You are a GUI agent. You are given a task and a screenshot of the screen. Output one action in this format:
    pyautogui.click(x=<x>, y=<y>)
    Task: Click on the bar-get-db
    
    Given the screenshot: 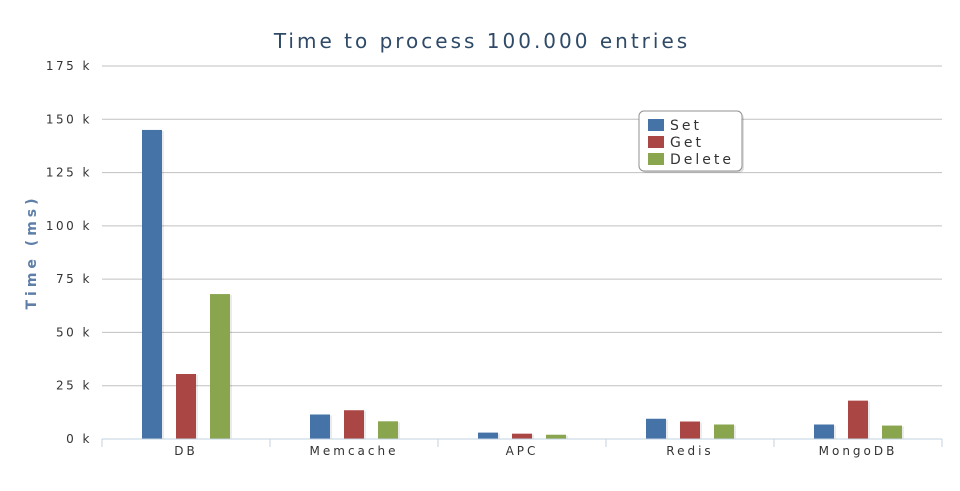 What is the action you would take?
    pyautogui.click(x=186, y=406)
    